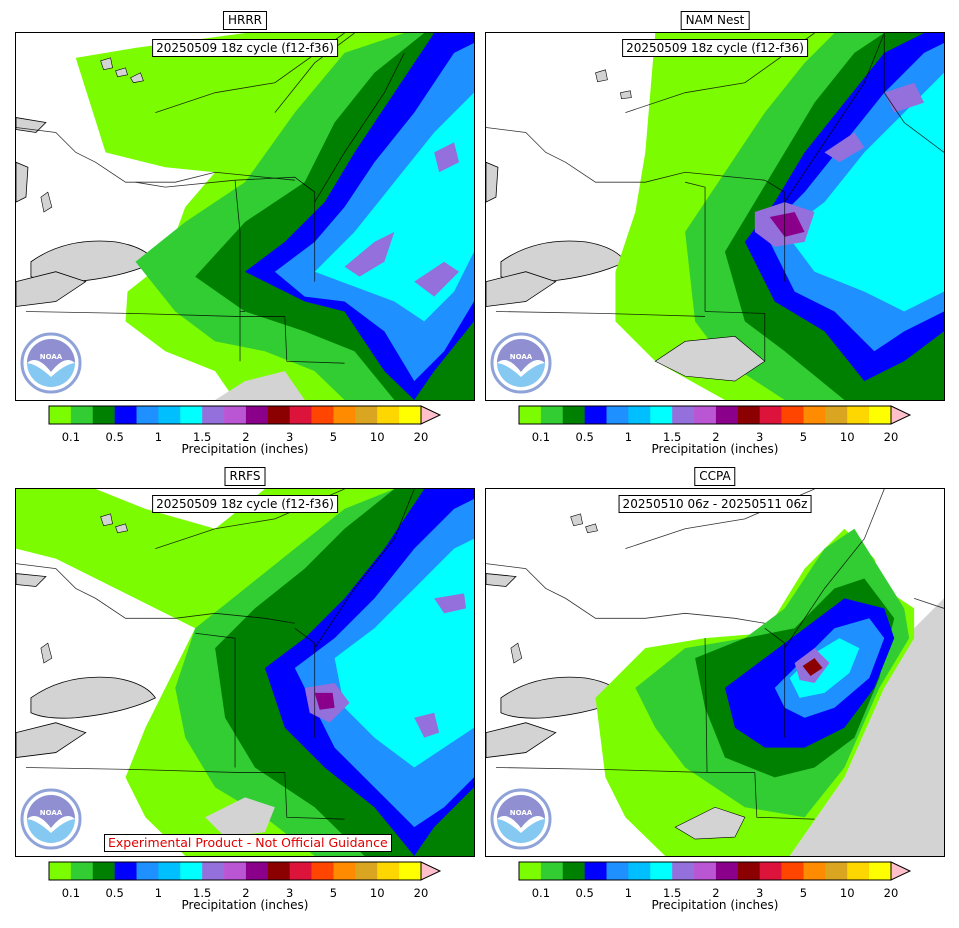 This screenshot has height=928, width=959. What do you see at coordinates (715, 504) in the screenshot?
I see `cycle-label-ccpa: 20250510 06z - 20250511 06z` at bounding box center [715, 504].